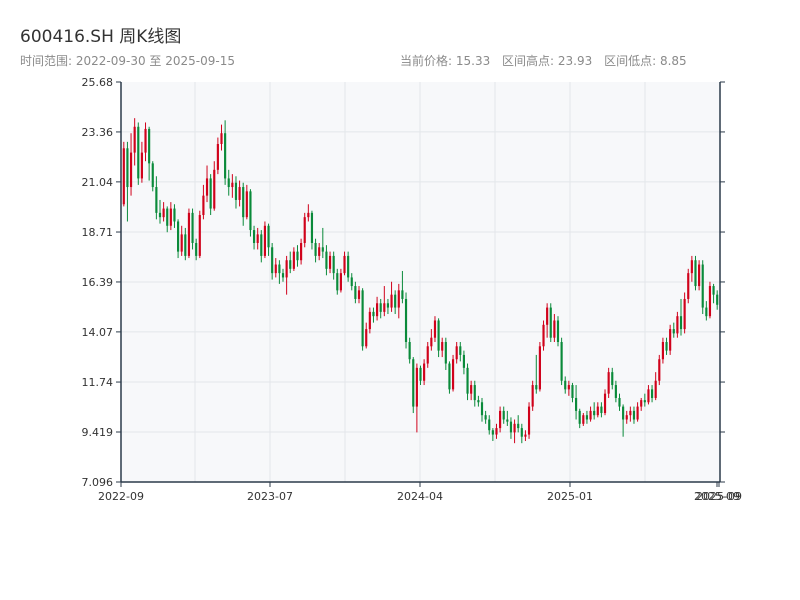 The height and width of the screenshot is (600, 800). What do you see at coordinates (121, 496) in the screenshot?
I see `x-tick-label: 2022-09` at bounding box center [121, 496].